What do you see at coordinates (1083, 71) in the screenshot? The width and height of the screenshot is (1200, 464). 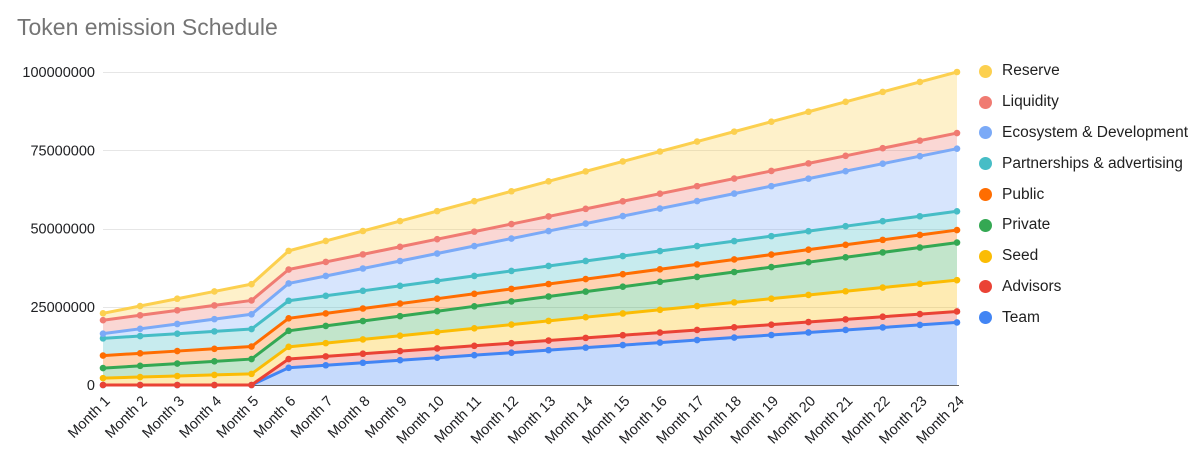 I see `legend-item-reserve: Reserve` at bounding box center [1083, 71].